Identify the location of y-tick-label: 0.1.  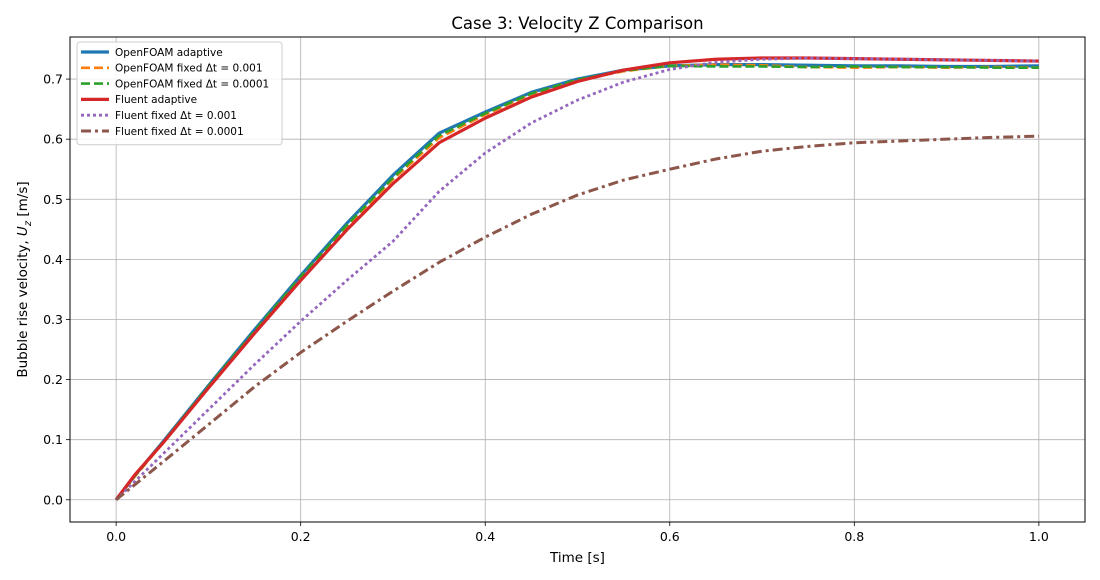
(53, 439).